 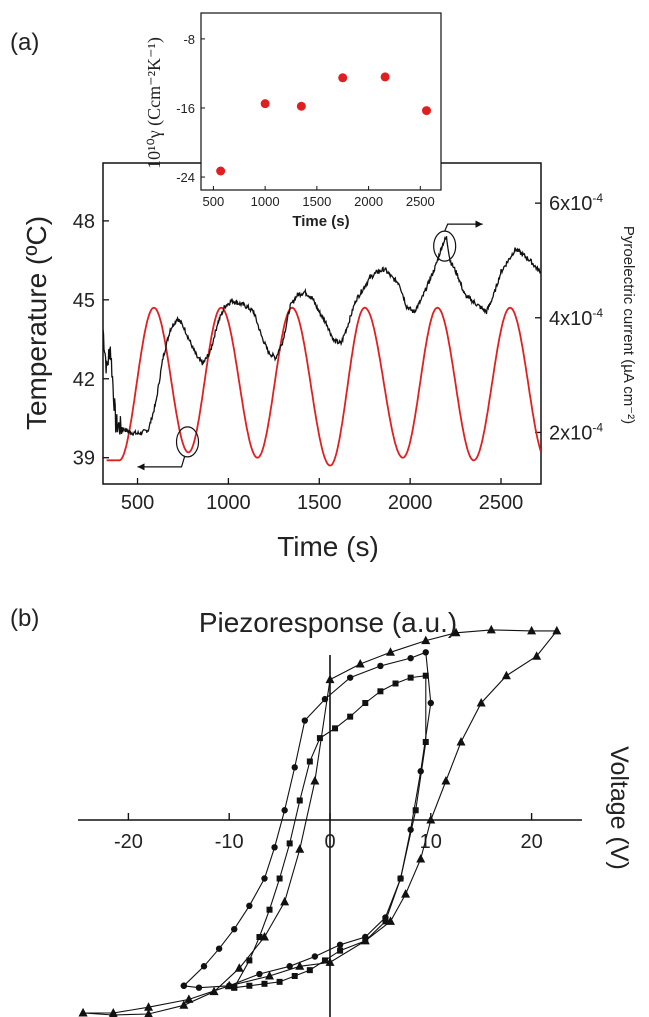 I want to click on panel-b-x-ticks: -20 -10 0 10 20, so click(x=328, y=833).